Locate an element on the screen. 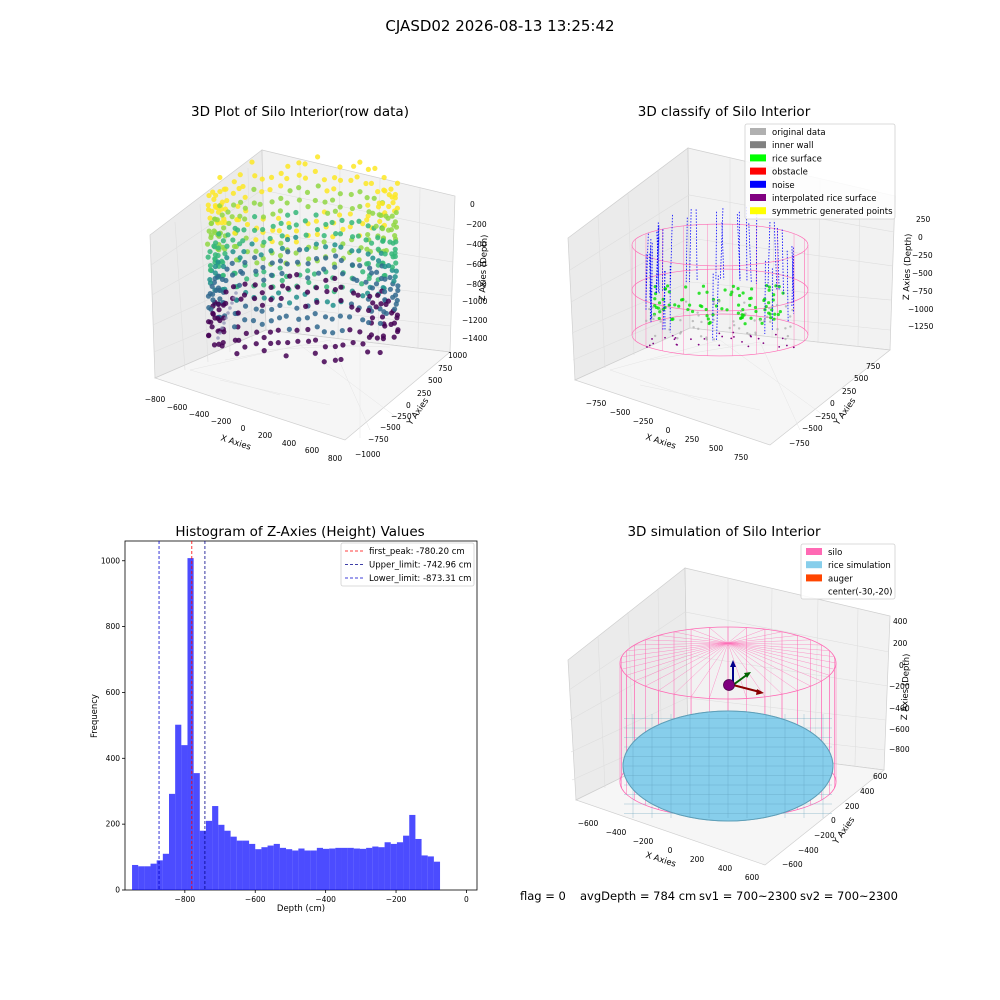  sim-xtick: 400 is located at coordinates (725, 868).